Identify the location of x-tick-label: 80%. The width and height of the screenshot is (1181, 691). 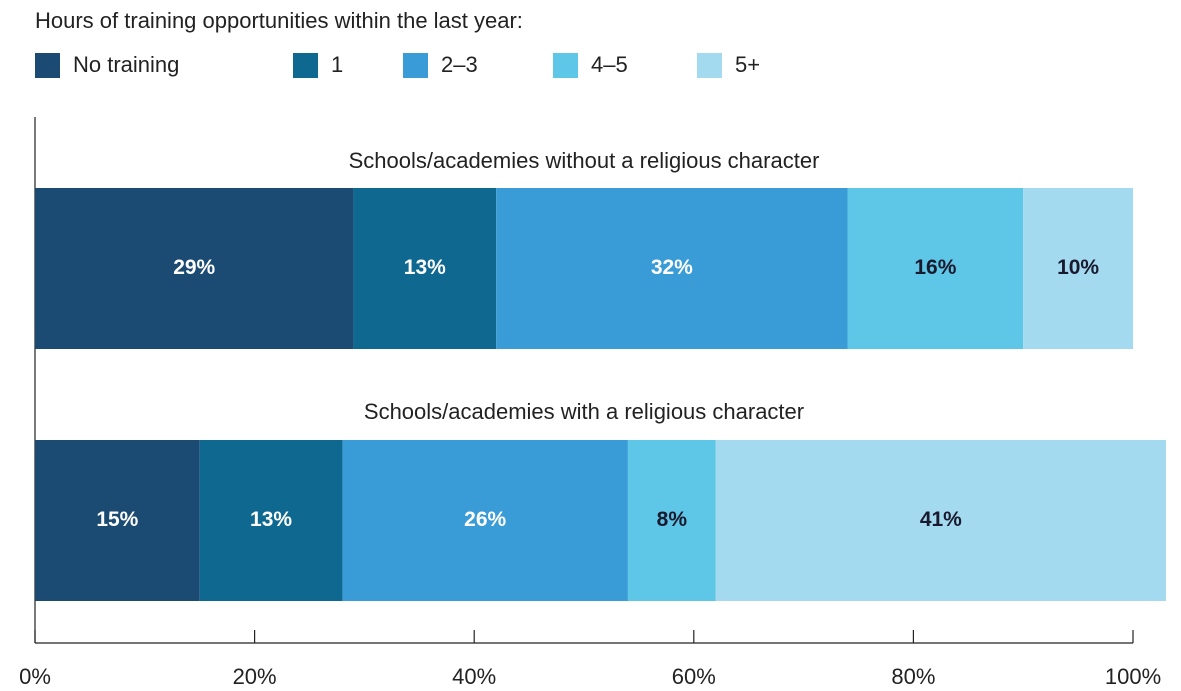
(913, 676).